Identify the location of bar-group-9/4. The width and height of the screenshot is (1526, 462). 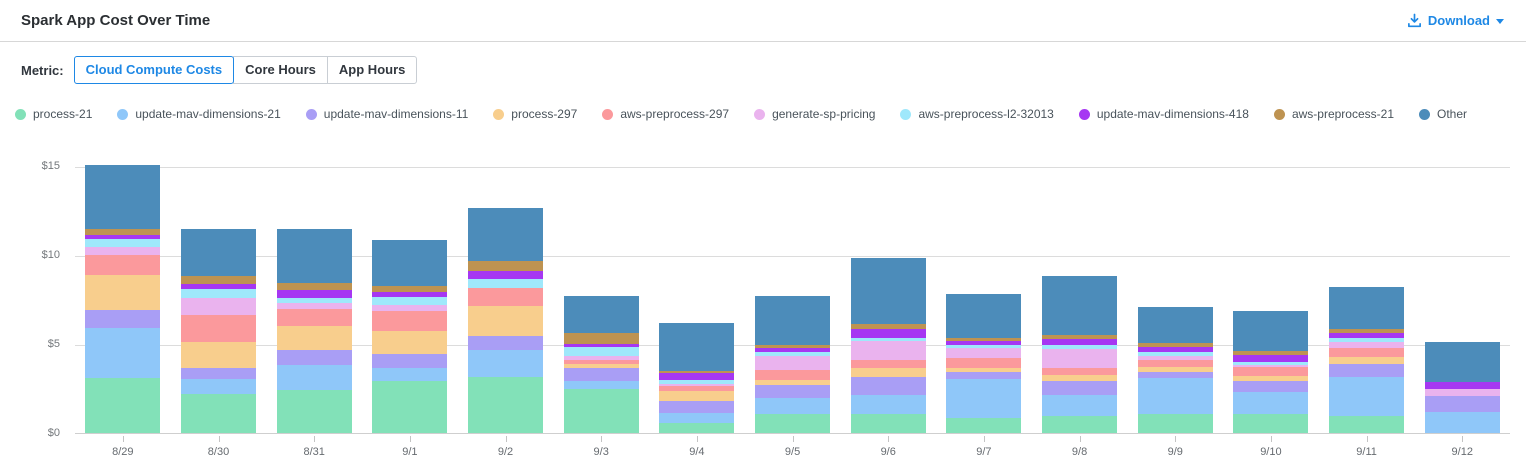
(697, 378).